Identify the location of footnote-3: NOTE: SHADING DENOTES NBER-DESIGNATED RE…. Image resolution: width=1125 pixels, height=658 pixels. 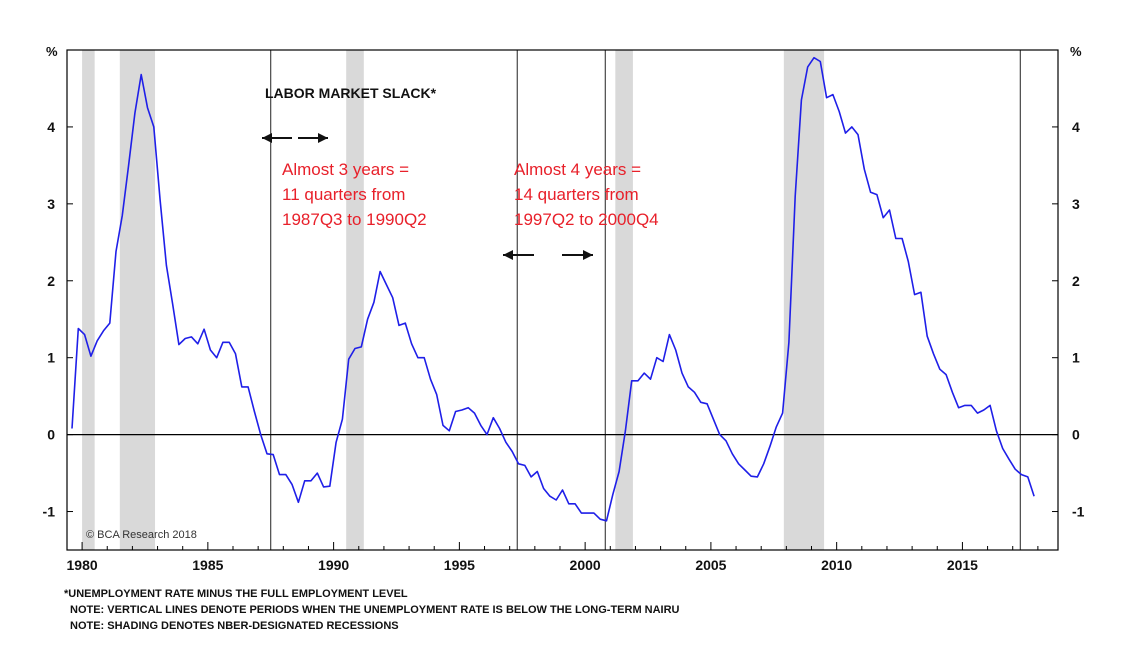
(234, 626).